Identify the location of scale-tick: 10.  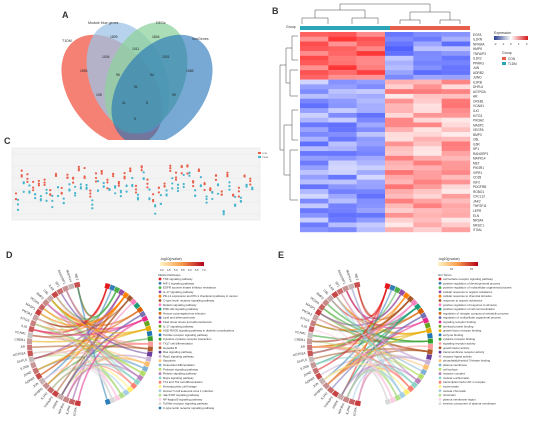
(452, 269).